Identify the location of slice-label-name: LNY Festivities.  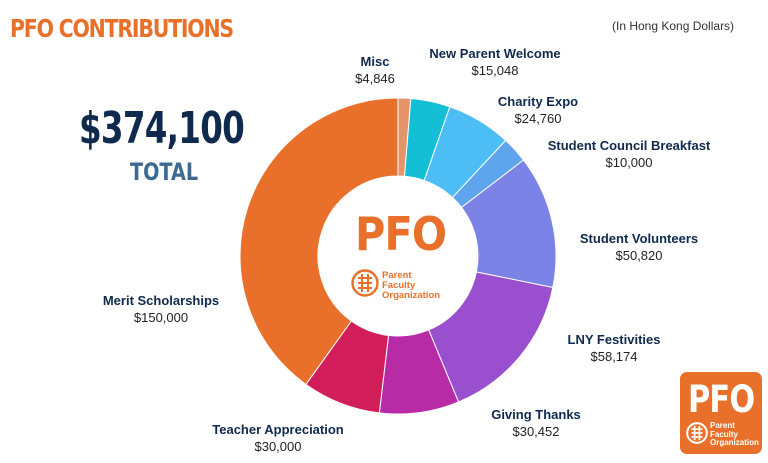
(614, 339).